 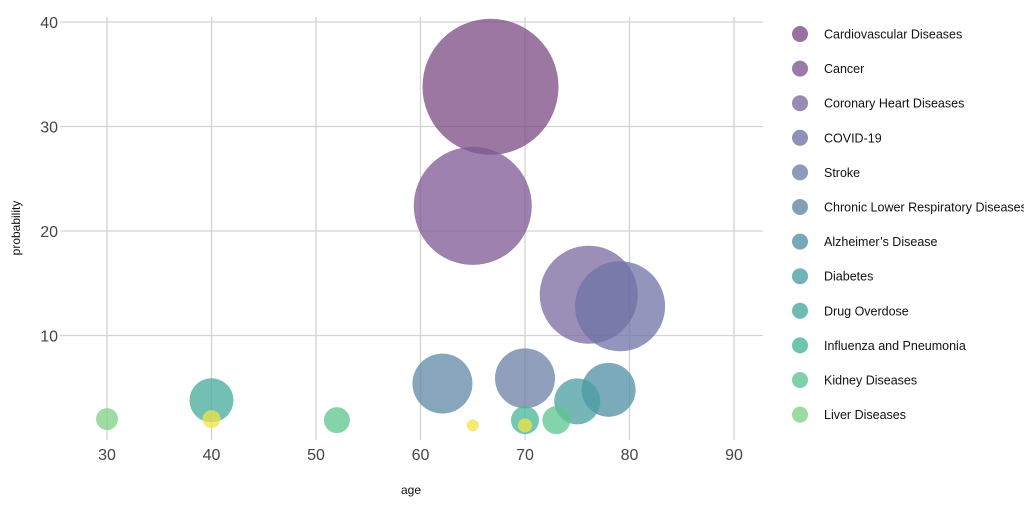 What do you see at coordinates (490, 86) in the screenshot?
I see `bubble-cardiovascular-diseases` at bounding box center [490, 86].